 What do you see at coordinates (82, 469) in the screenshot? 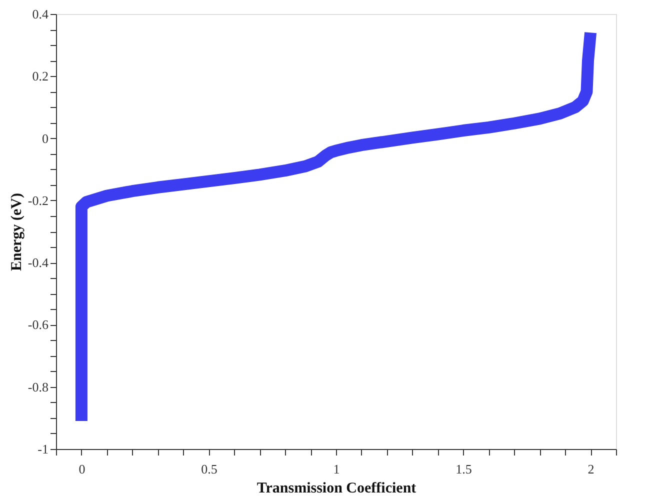
I see `x-tick-label: 0` at bounding box center [82, 469].